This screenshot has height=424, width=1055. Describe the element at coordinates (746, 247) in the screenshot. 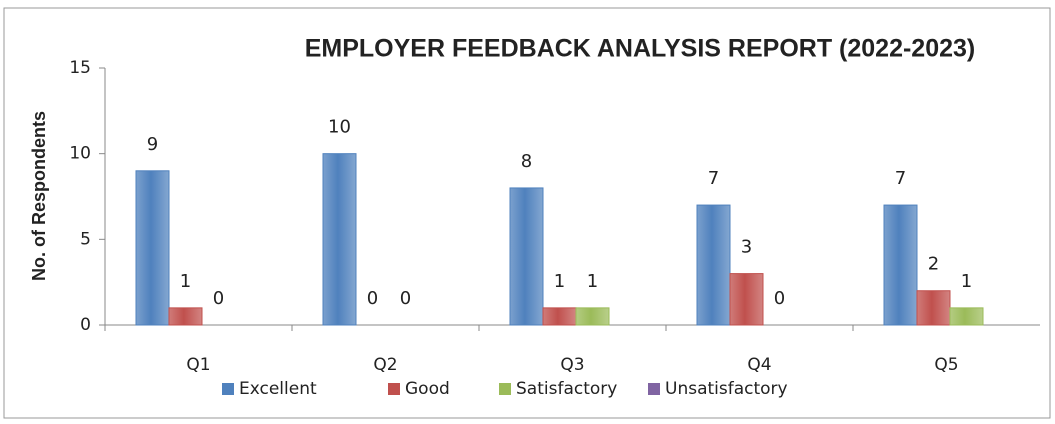

I see `data-label: 3` at that location.